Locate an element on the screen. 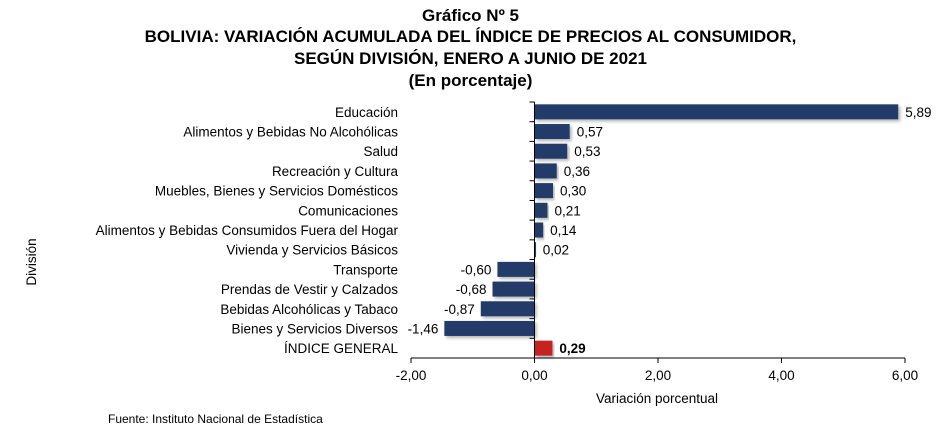 This screenshot has height=435, width=941. x-tick-label: 0,00 is located at coordinates (534, 375).